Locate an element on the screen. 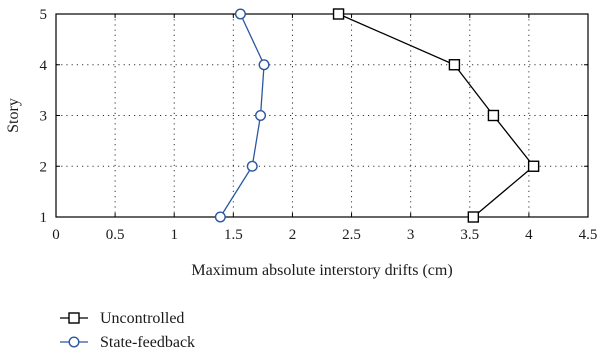  x-tick-label: 0 is located at coordinates (56, 235).